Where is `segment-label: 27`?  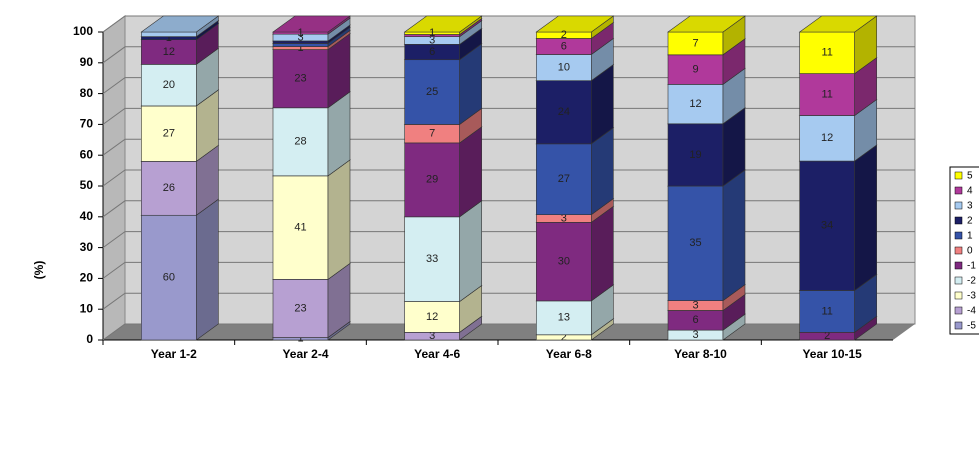 segment-label: 27 is located at coordinates (564, 179).